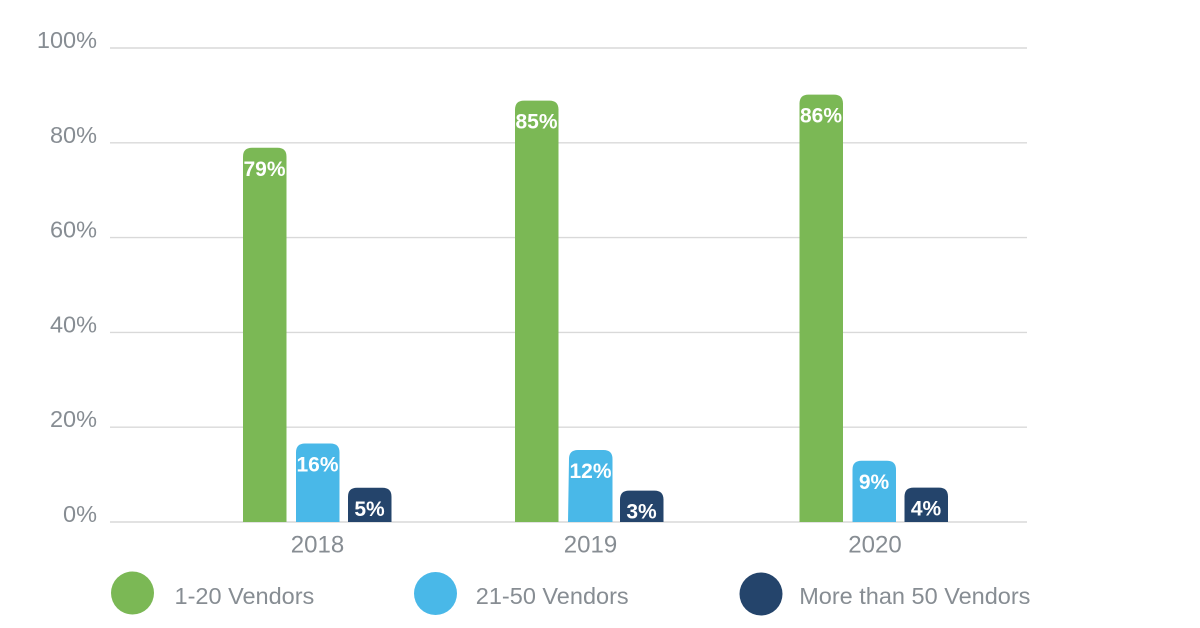 The width and height of the screenshot is (1200, 628). Describe the element at coordinates (926, 509) in the screenshot. I see `svg-text: 4%` at that location.